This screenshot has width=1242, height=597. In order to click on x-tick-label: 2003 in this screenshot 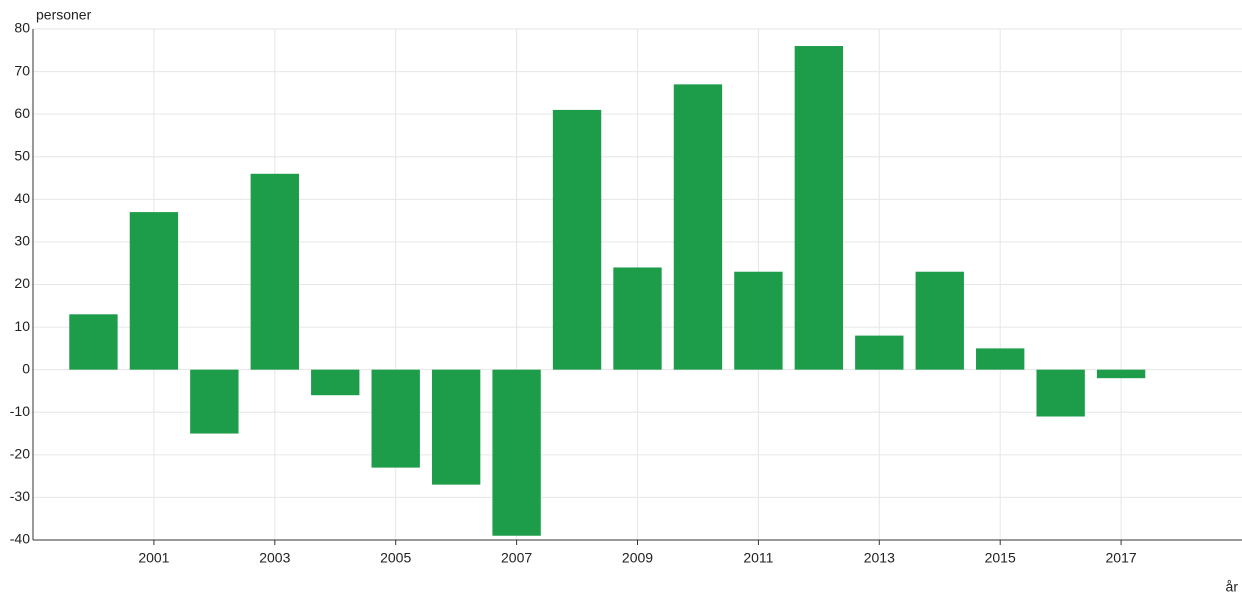, I will do `click(274, 558)`.